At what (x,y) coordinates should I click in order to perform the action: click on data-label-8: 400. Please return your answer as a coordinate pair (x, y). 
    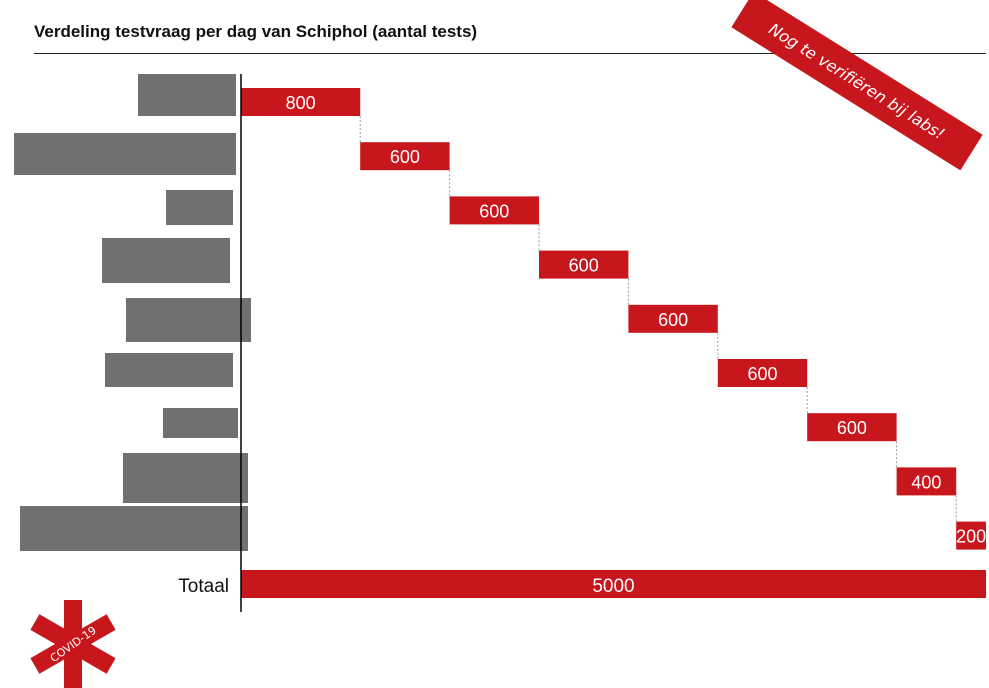
    Looking at the image, I should click on (926, 482).